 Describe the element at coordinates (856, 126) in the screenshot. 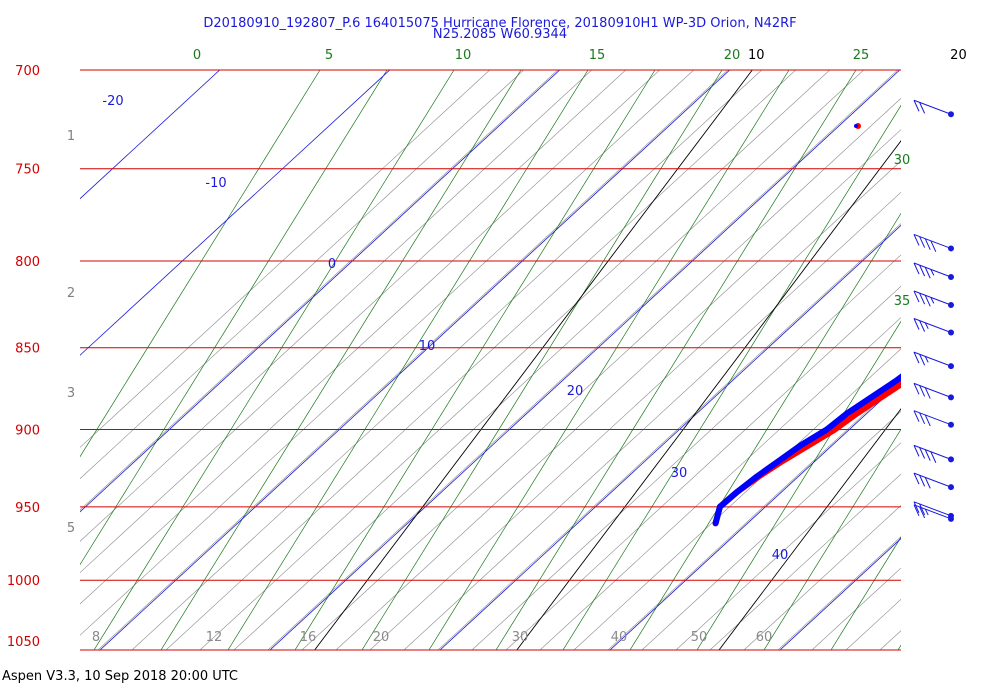

I see `dewpoint-point-isolated` at that location.